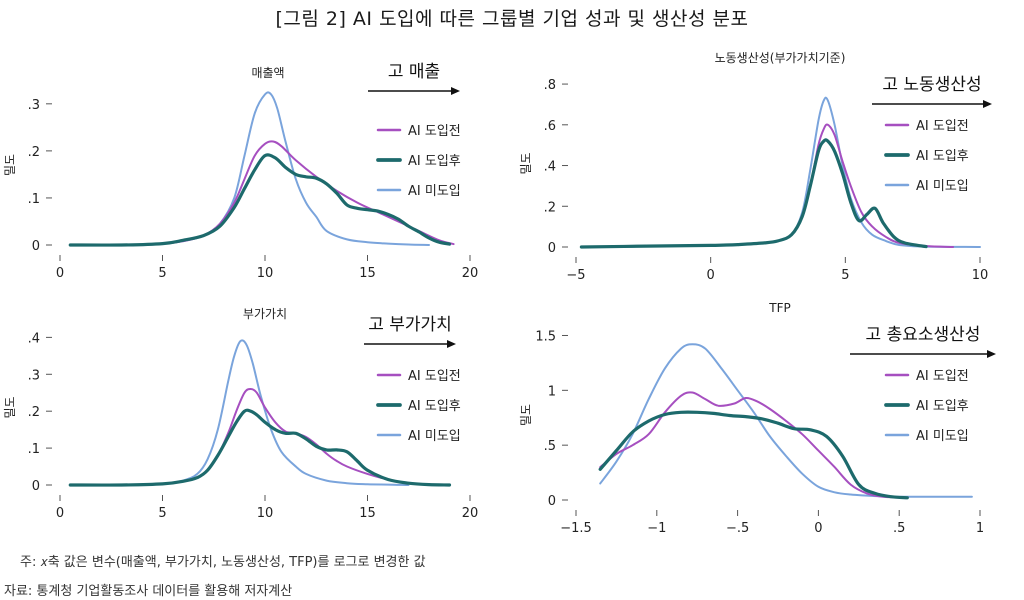 The height and width of the screenshot is (600, 1024). I want to click on annotation-text: 고 매출, so click(414, 72).